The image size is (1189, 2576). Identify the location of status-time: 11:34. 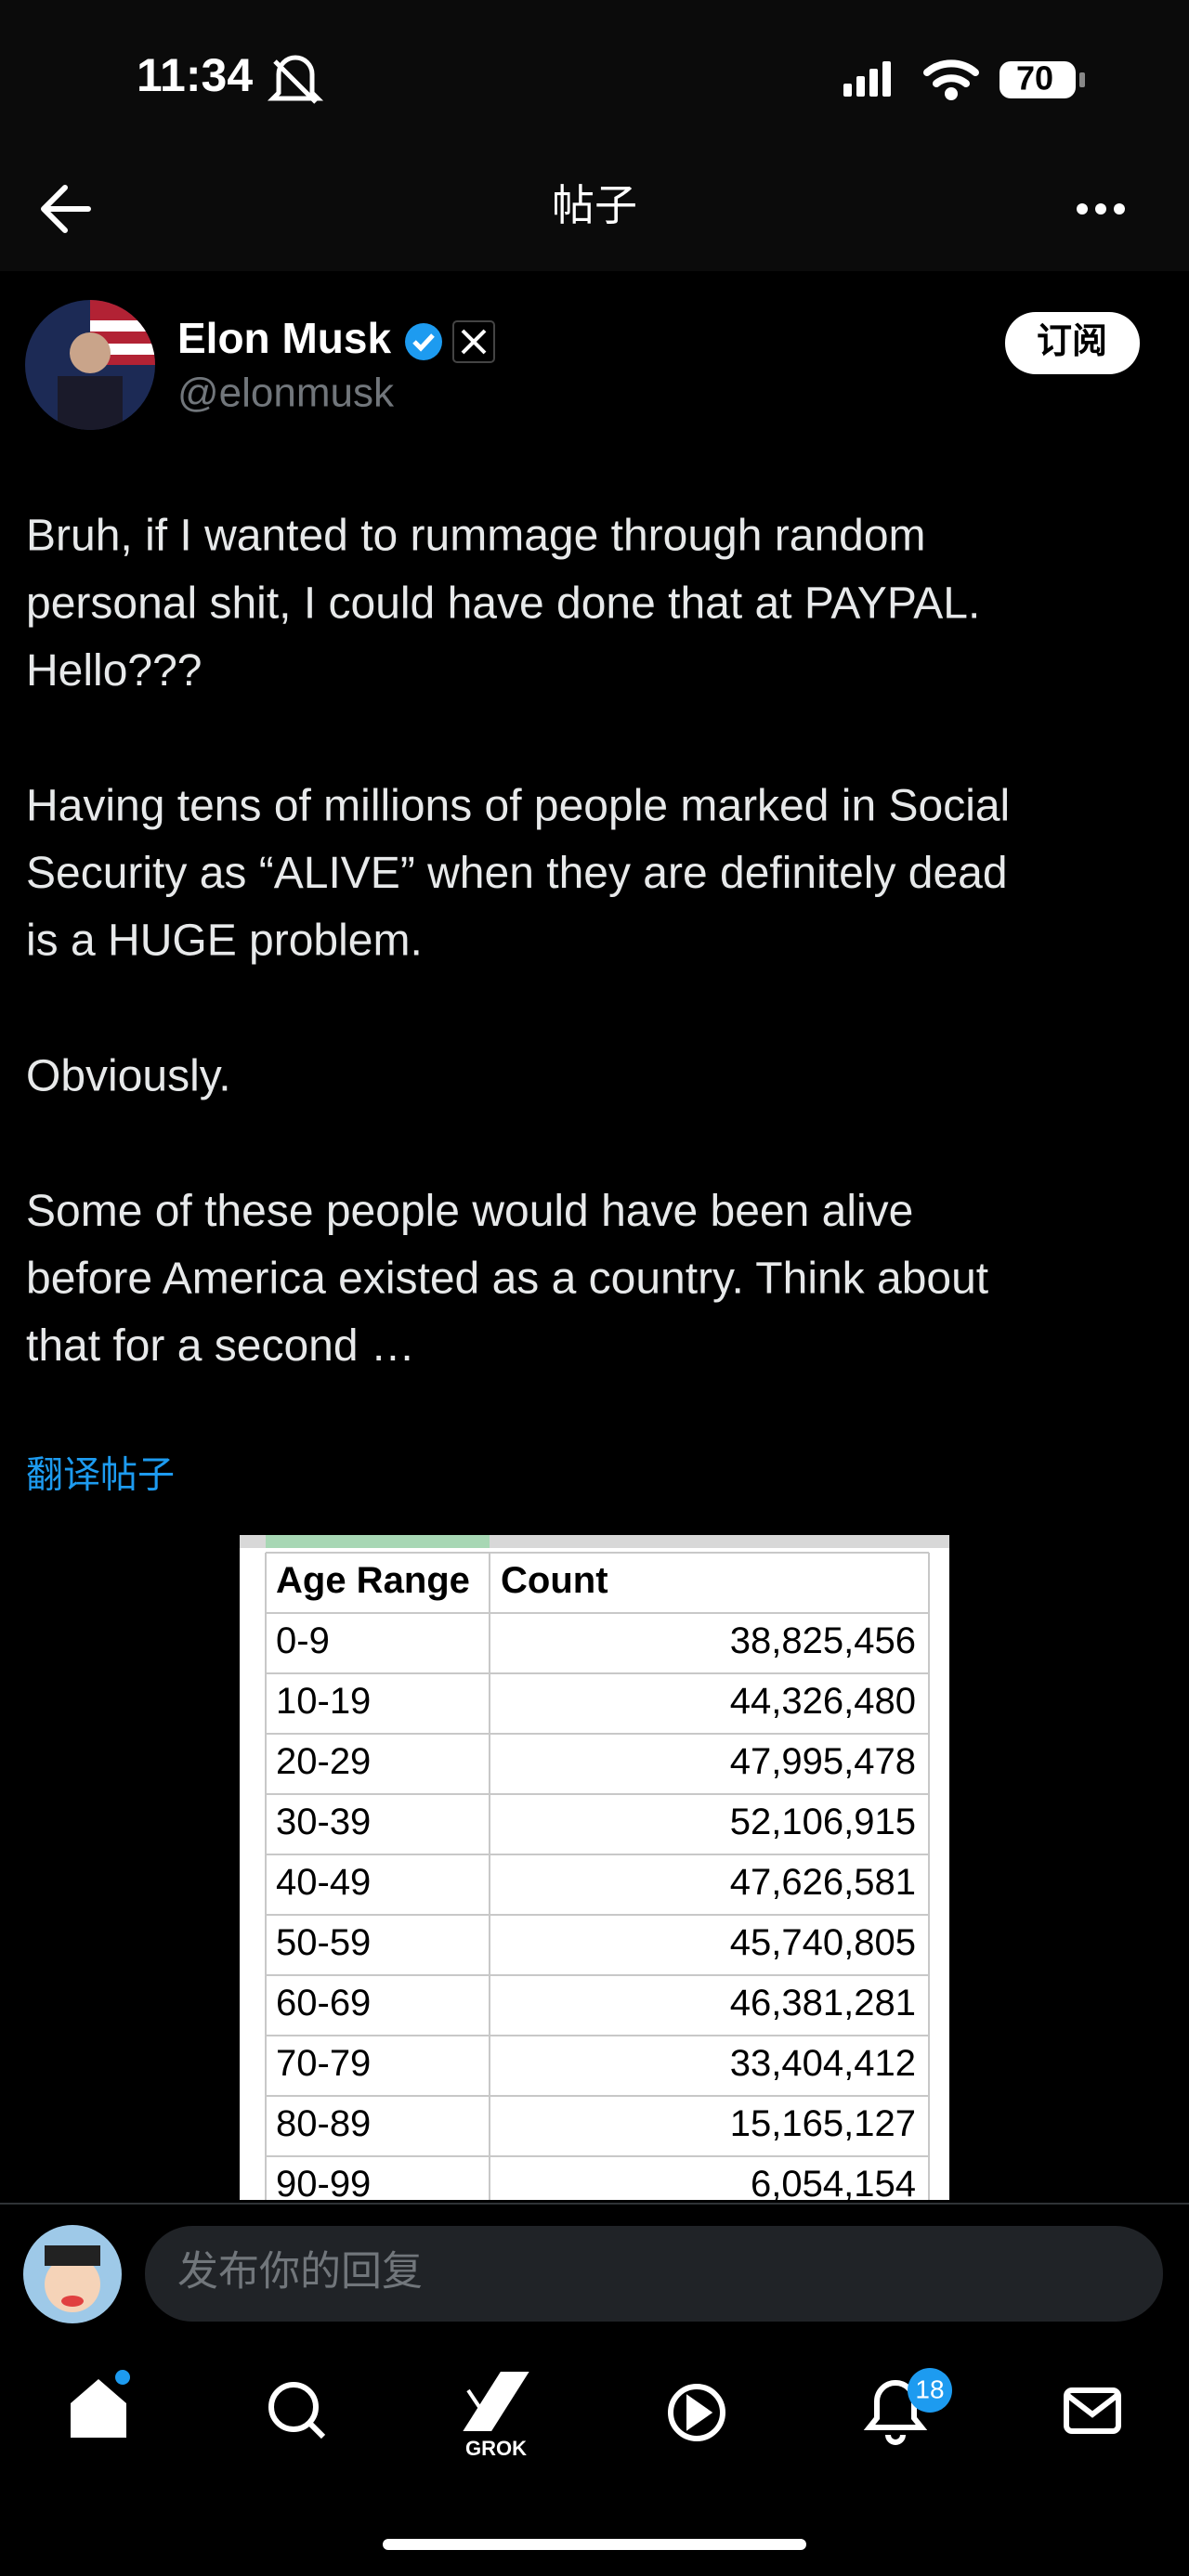
(195, 75).